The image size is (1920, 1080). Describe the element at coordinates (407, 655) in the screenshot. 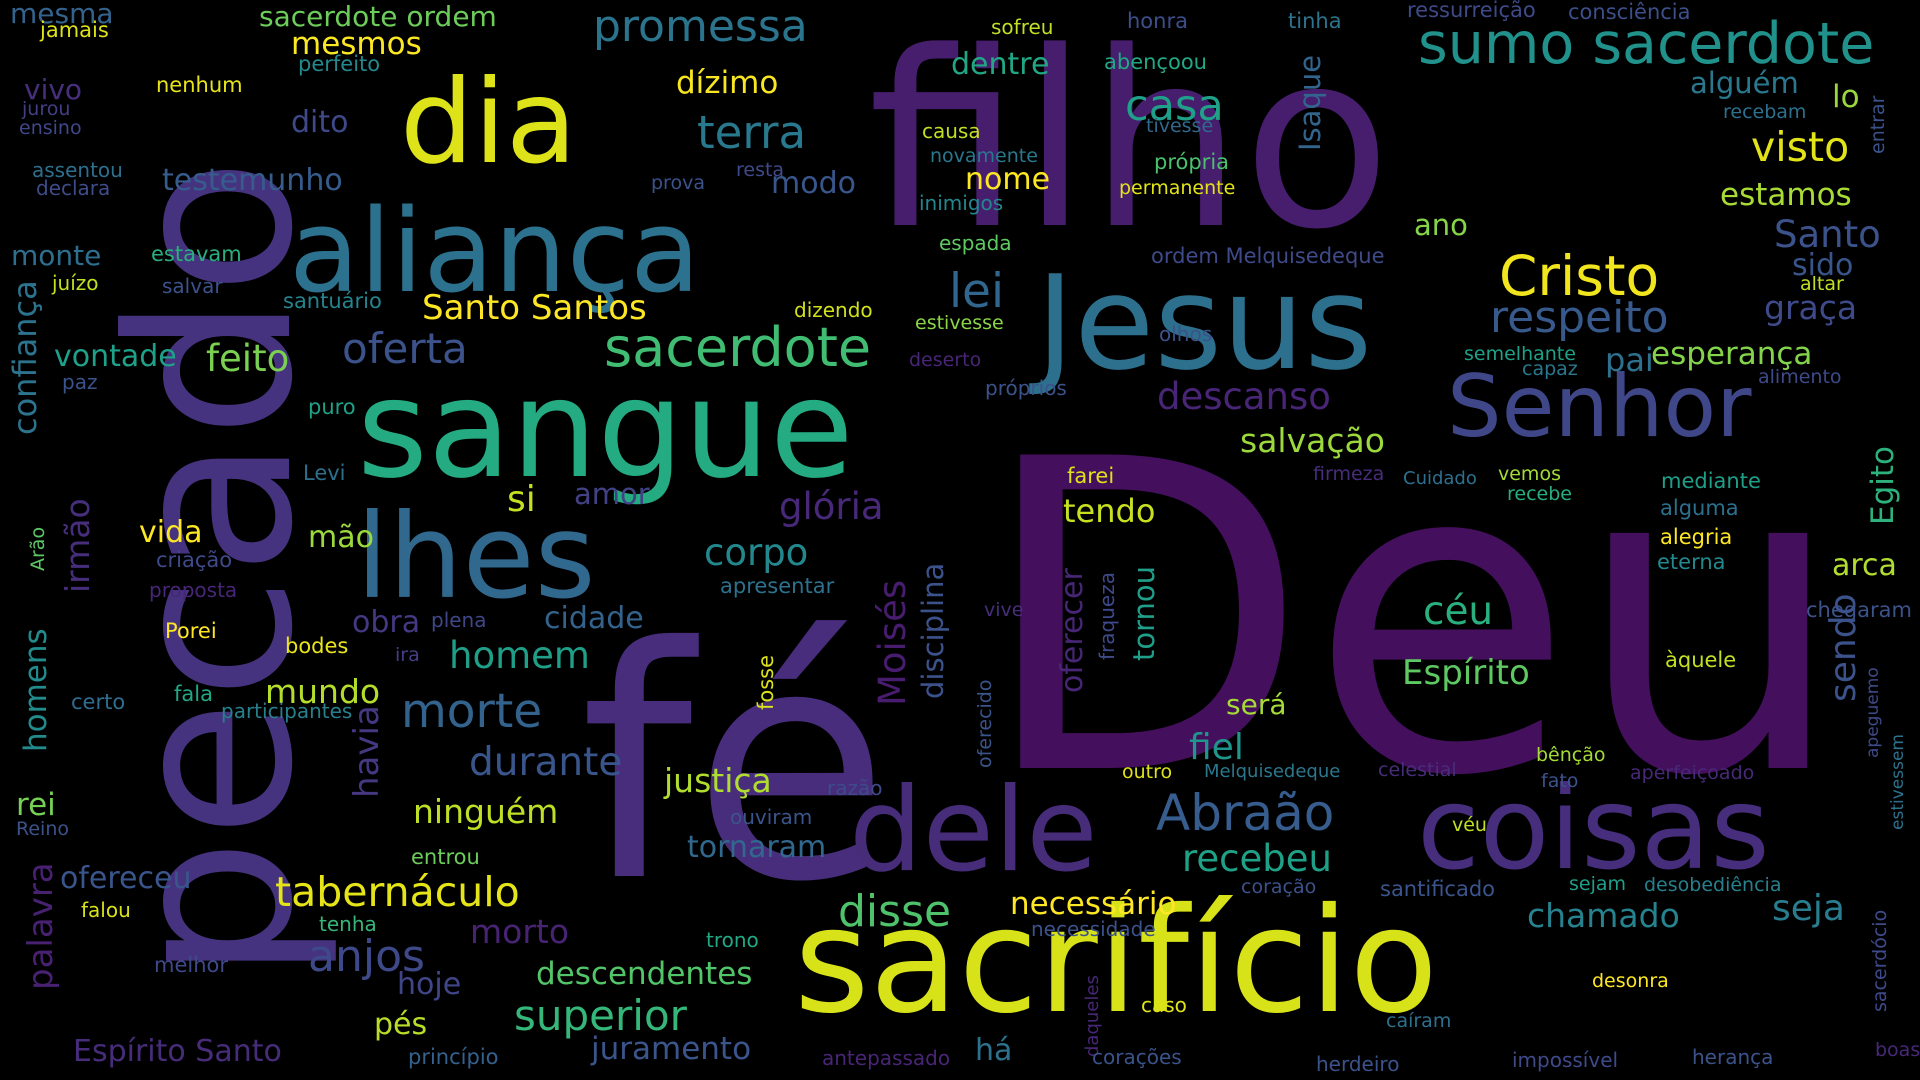

I see `word-ira: ira` at that location.